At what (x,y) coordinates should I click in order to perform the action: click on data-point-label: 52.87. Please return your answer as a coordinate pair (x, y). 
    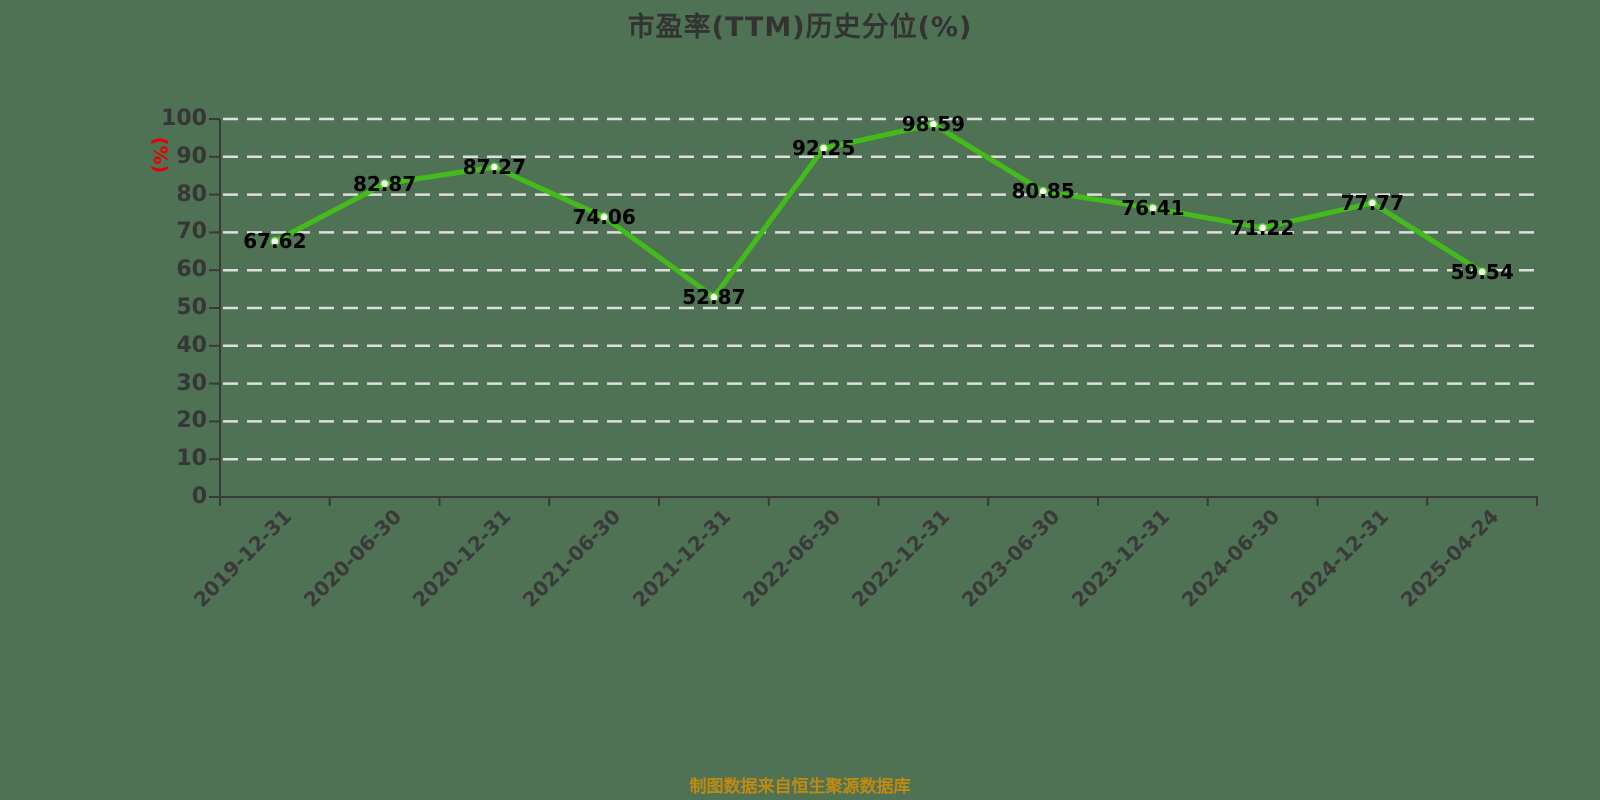
    Looking at the image, I should click on (714, 297).